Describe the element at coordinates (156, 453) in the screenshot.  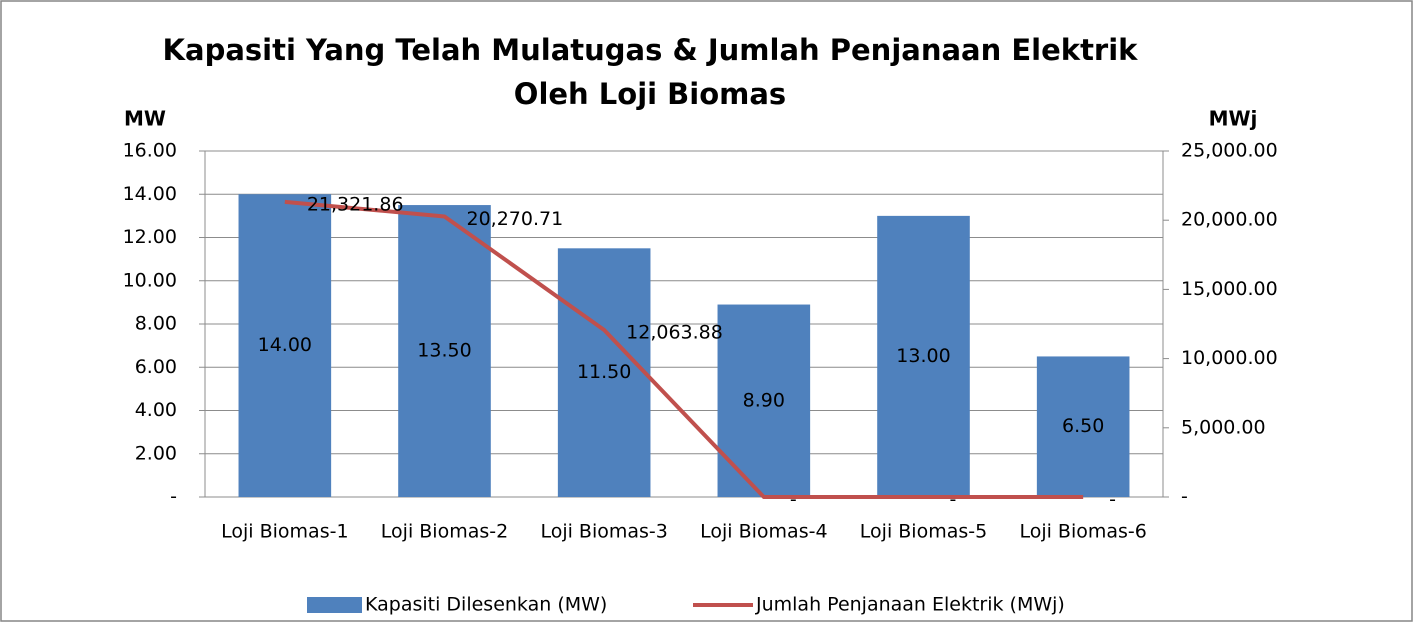
I see `y-tick-label: 2.00` at that location.